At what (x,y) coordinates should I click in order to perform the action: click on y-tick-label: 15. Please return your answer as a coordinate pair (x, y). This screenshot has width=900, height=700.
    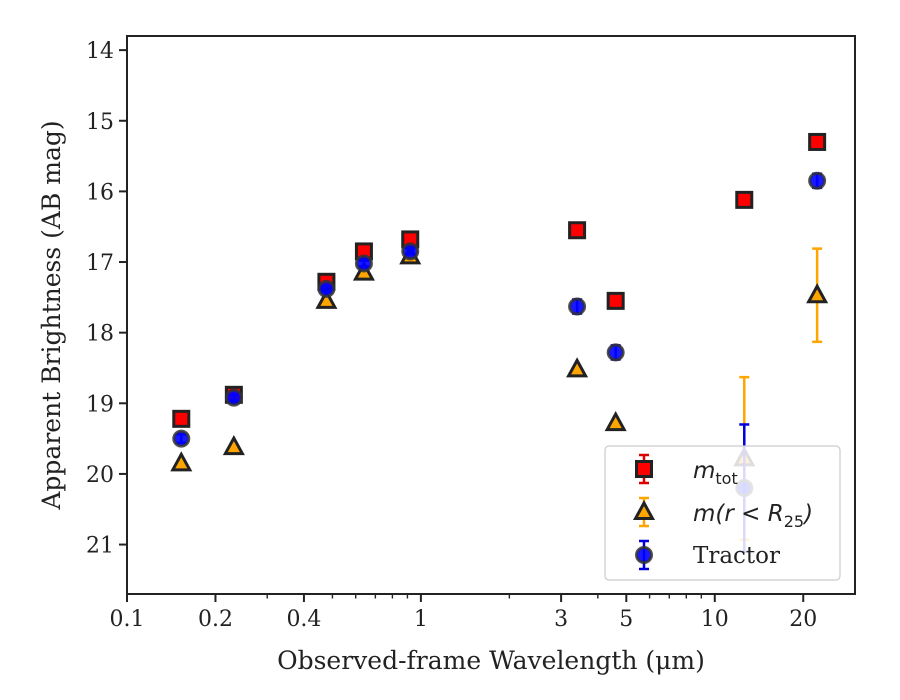
    Looking at the image, I should click on (100, 122).